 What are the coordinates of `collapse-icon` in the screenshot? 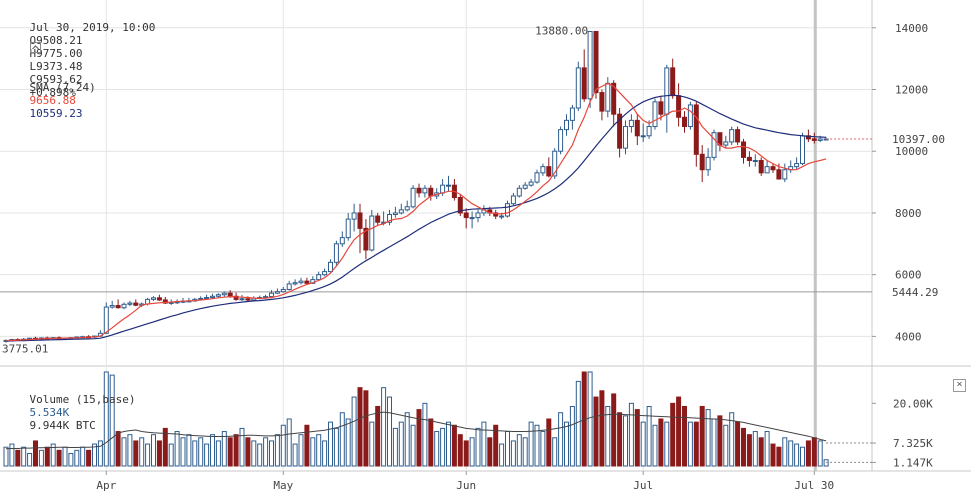 It's located at (35, 47).